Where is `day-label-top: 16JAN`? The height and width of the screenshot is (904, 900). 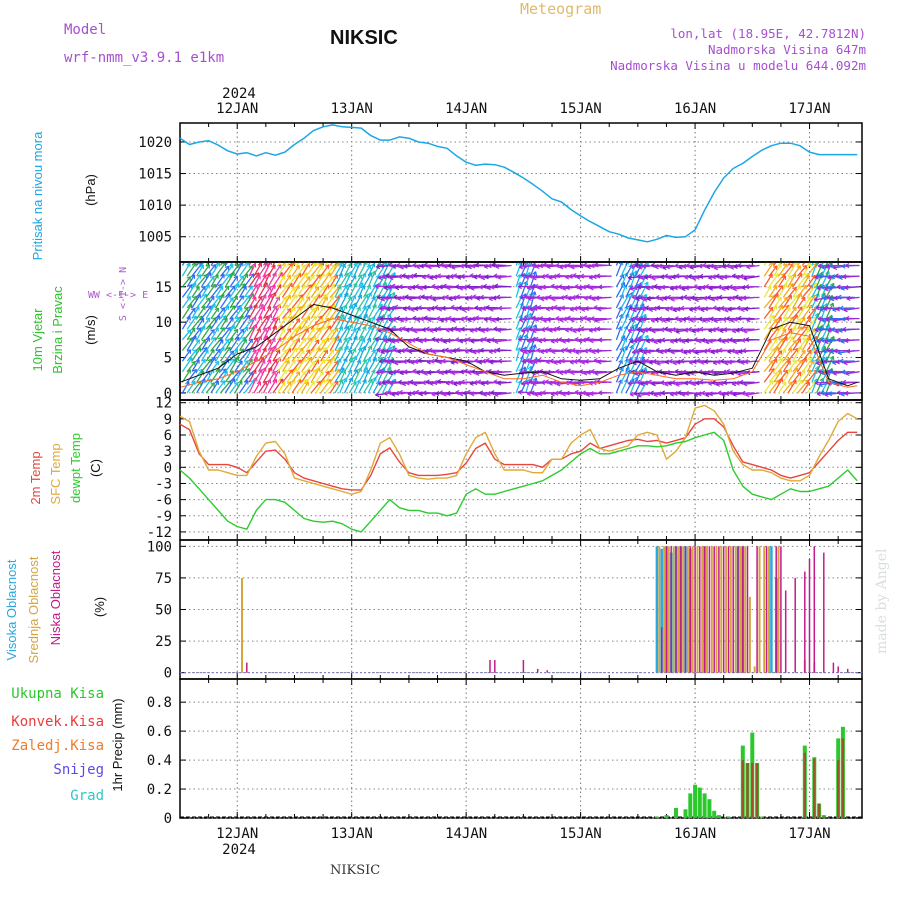
day-label-top: 16JAN is located at coordinates (695, 109).